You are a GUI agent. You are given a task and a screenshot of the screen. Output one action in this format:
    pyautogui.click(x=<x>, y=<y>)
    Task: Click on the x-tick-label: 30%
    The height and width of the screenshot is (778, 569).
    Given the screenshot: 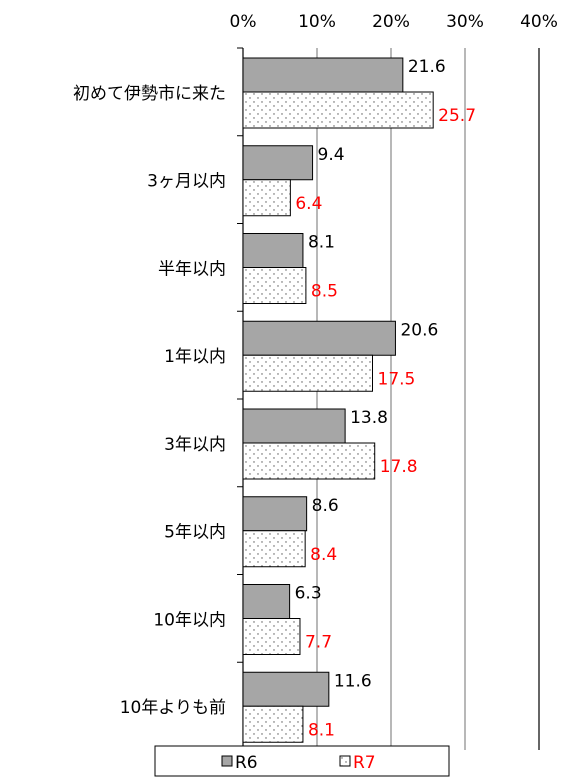 What is the action you would take?
    pyautogui.click(x=465, y=22)
    